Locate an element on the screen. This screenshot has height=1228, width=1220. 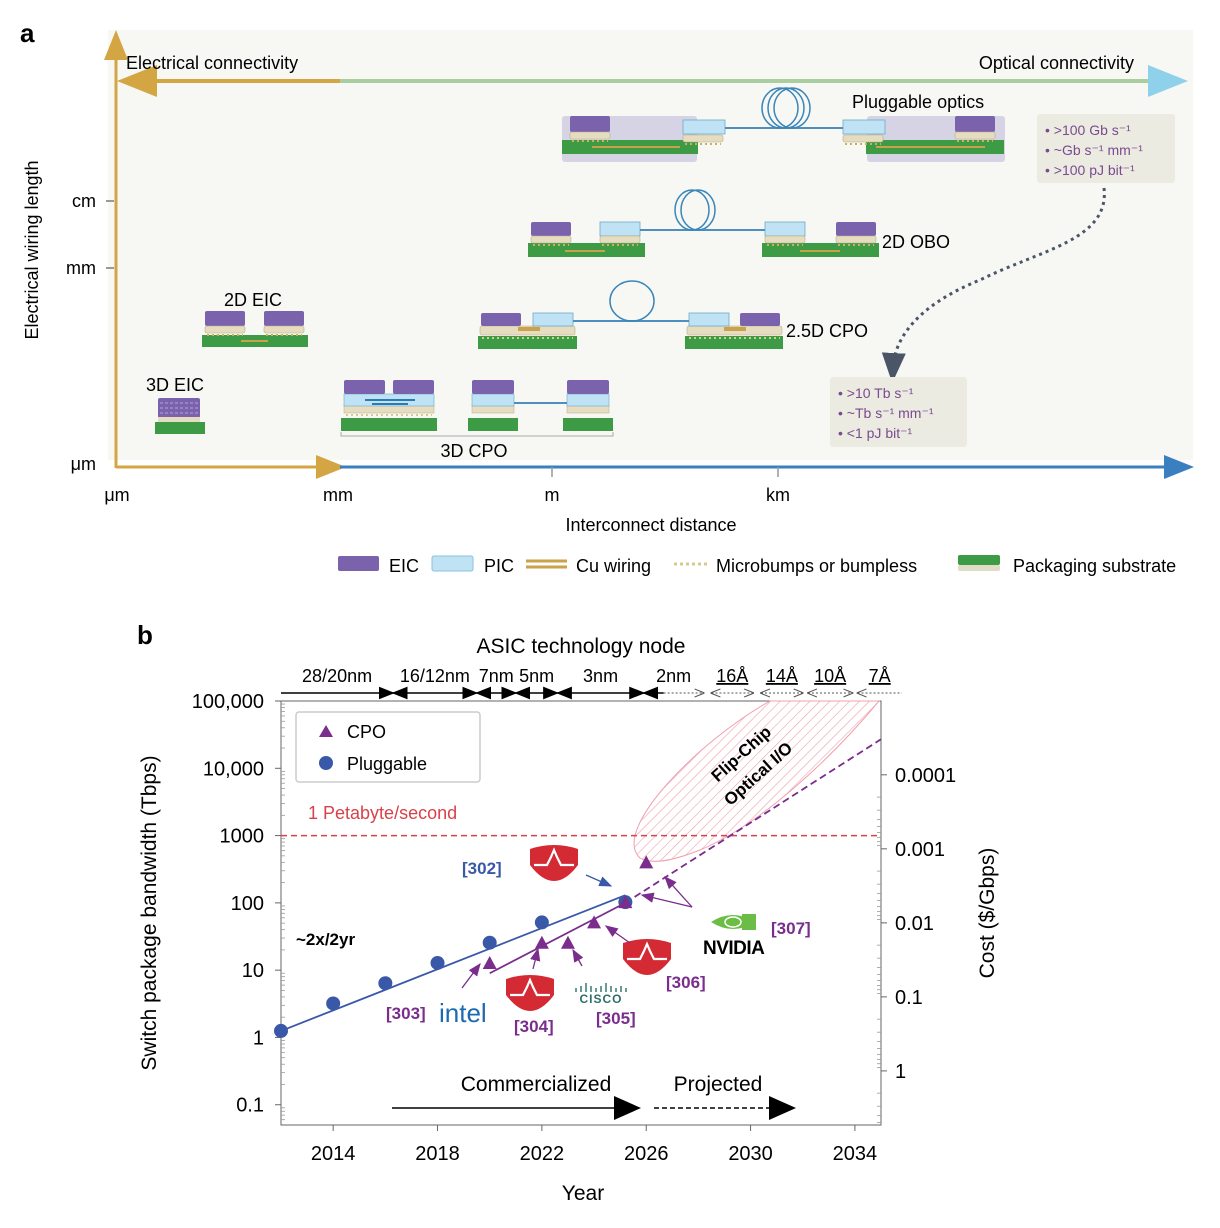
x-tick-um: μm is located at coordinates (116, 495).